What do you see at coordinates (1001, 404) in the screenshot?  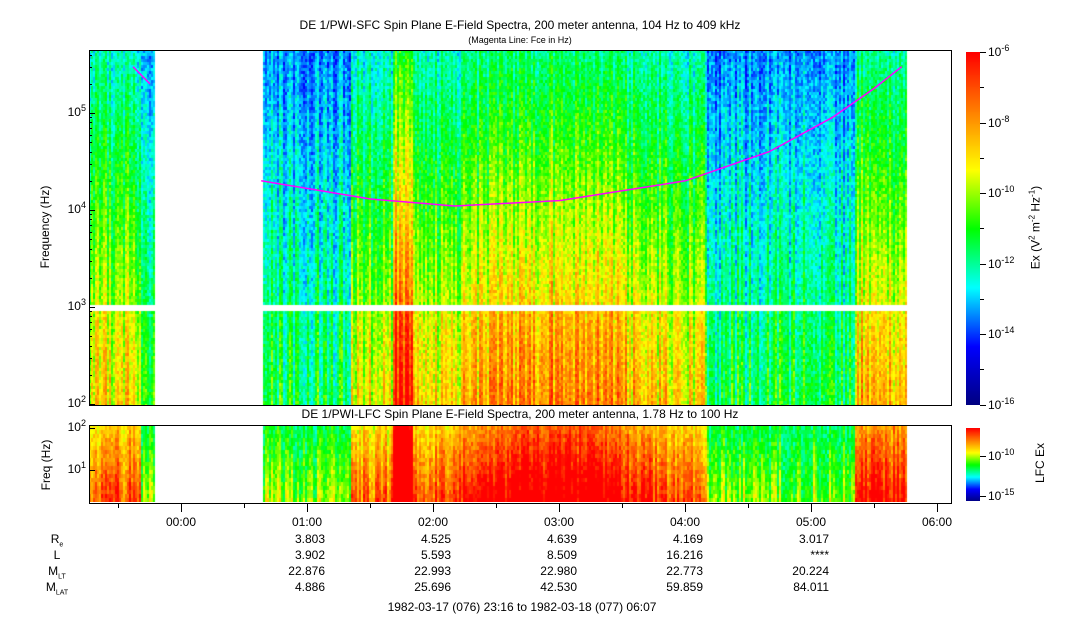 I see `colorbar-tick-label: 10⁻¹⁶` at bounding box center [1001, 404].